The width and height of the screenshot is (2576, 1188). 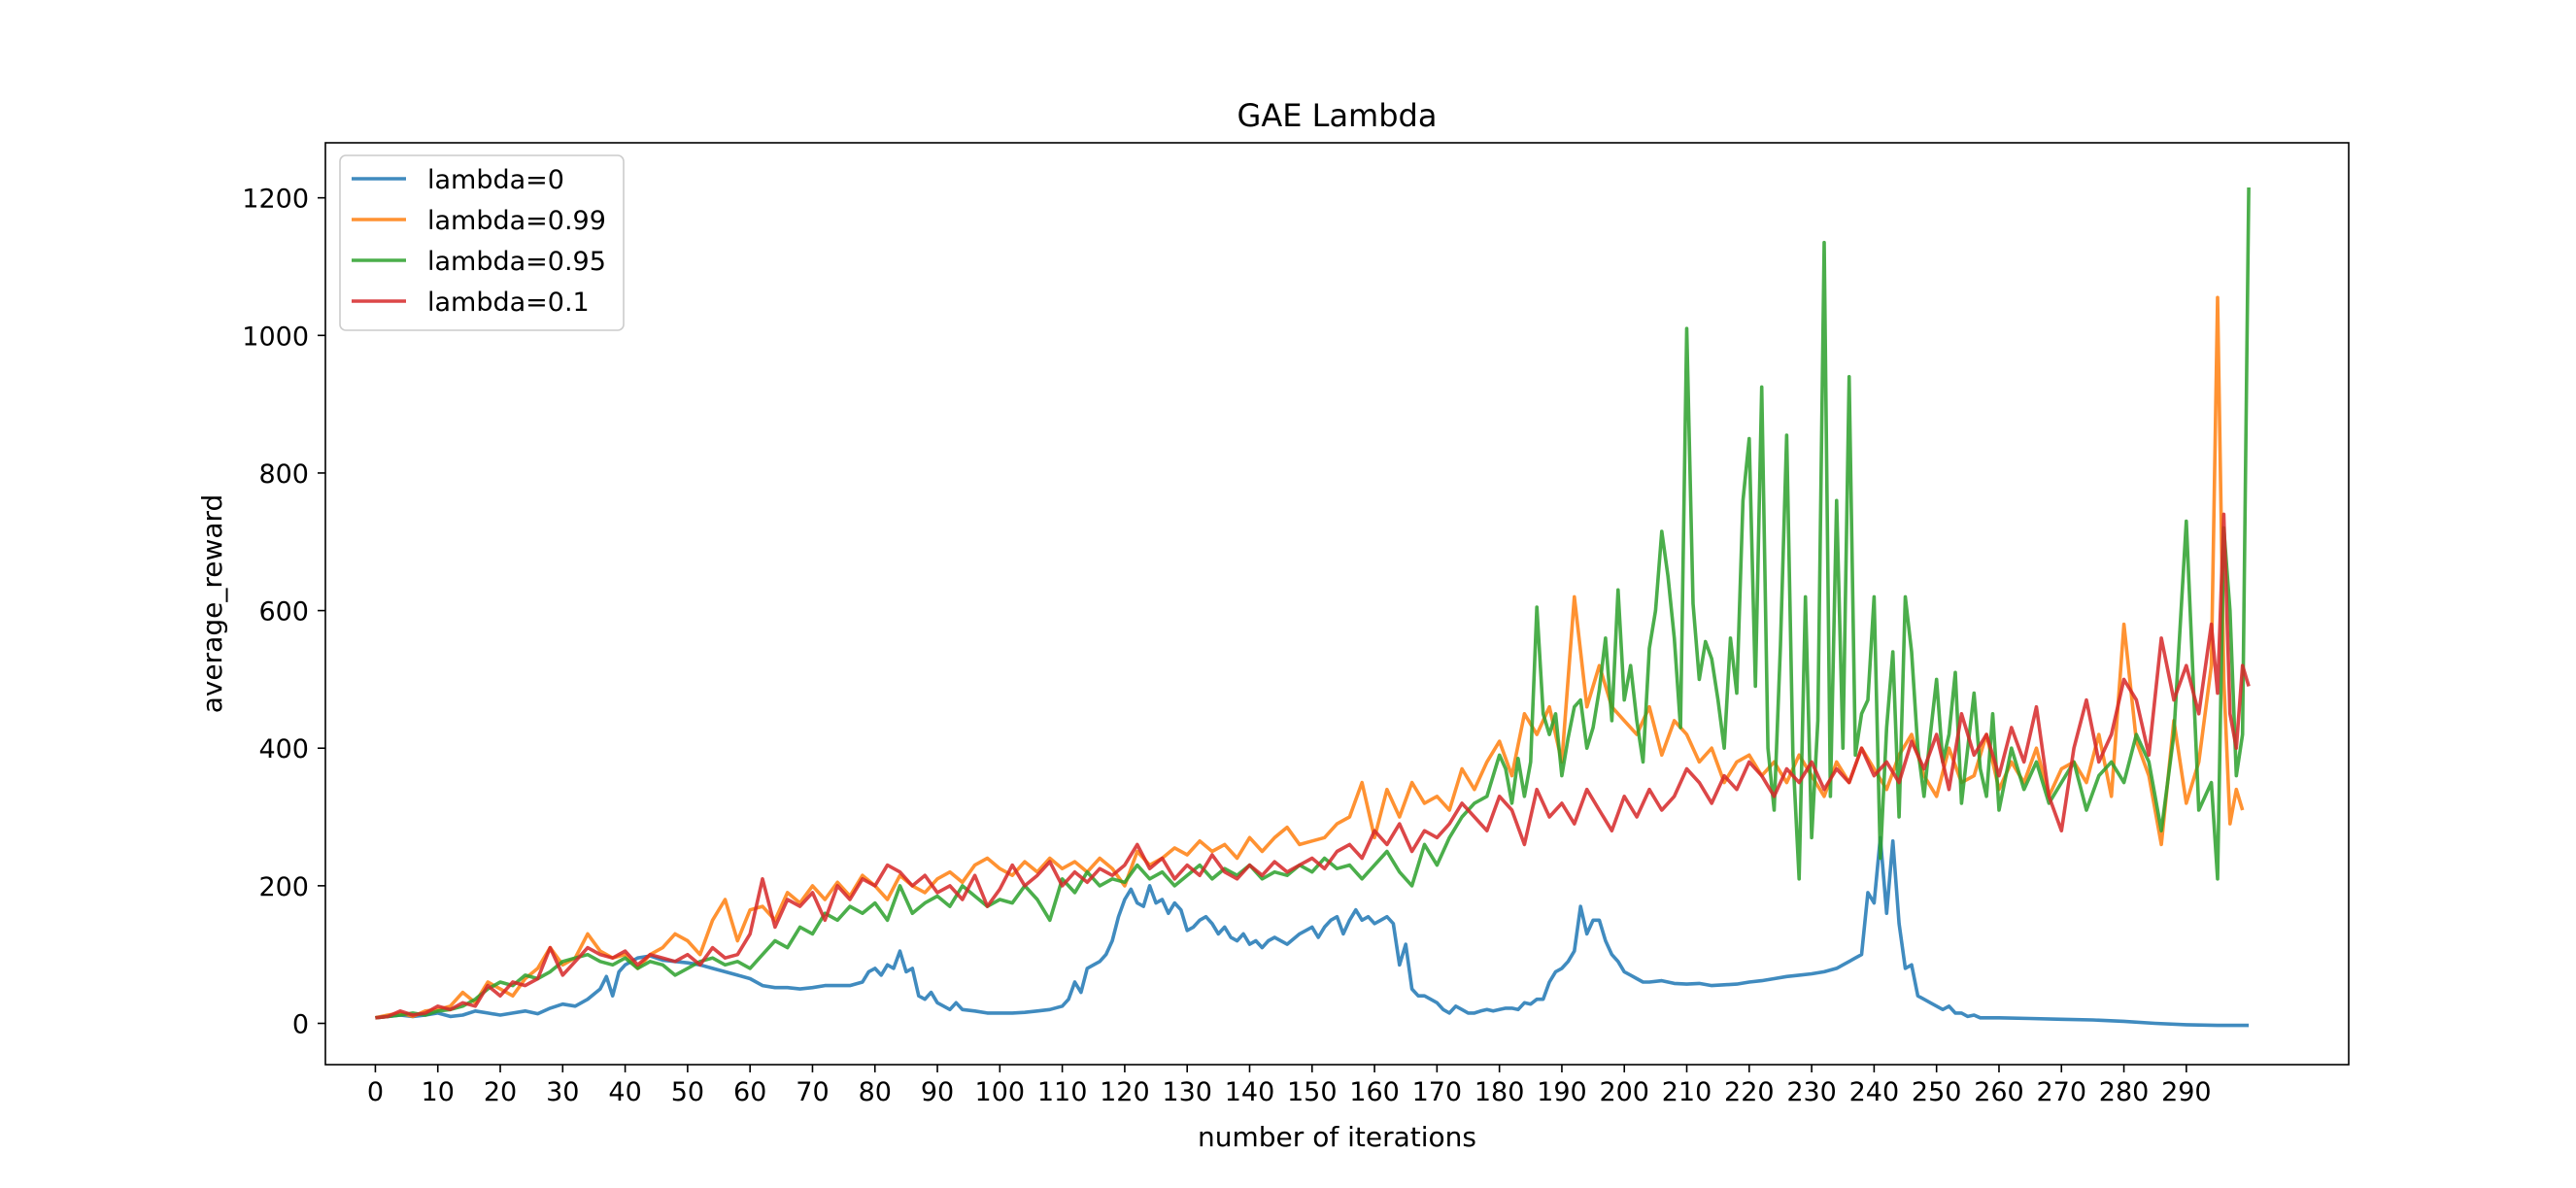 What do you see at coordinates (687, 1092) in the screenshot?
I see `x-tick-label: 50` at bounding box center [687, 1092].